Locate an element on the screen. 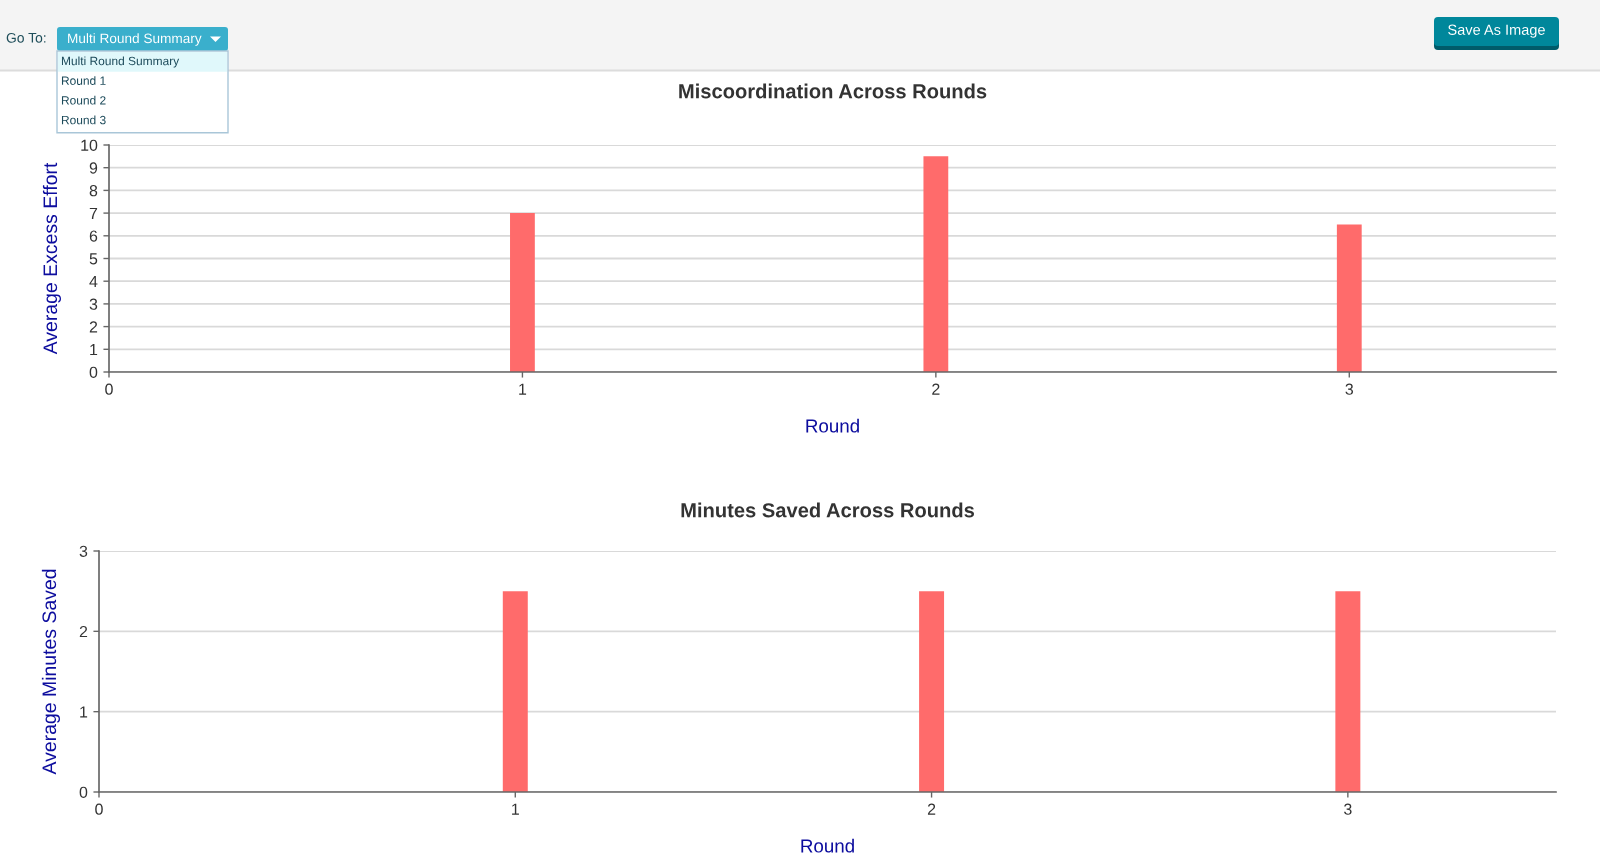 This screenshot has height=861, width=1600. y-tick-label: 4 is located at coordinates (93, 281).